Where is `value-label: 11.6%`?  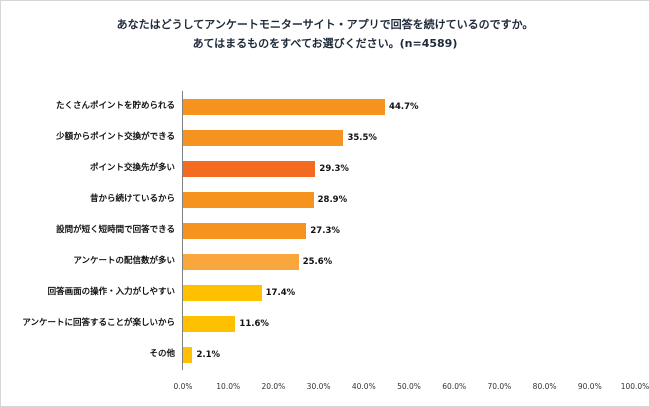
value-label: 11.6% is located at coordinates (254, 323).